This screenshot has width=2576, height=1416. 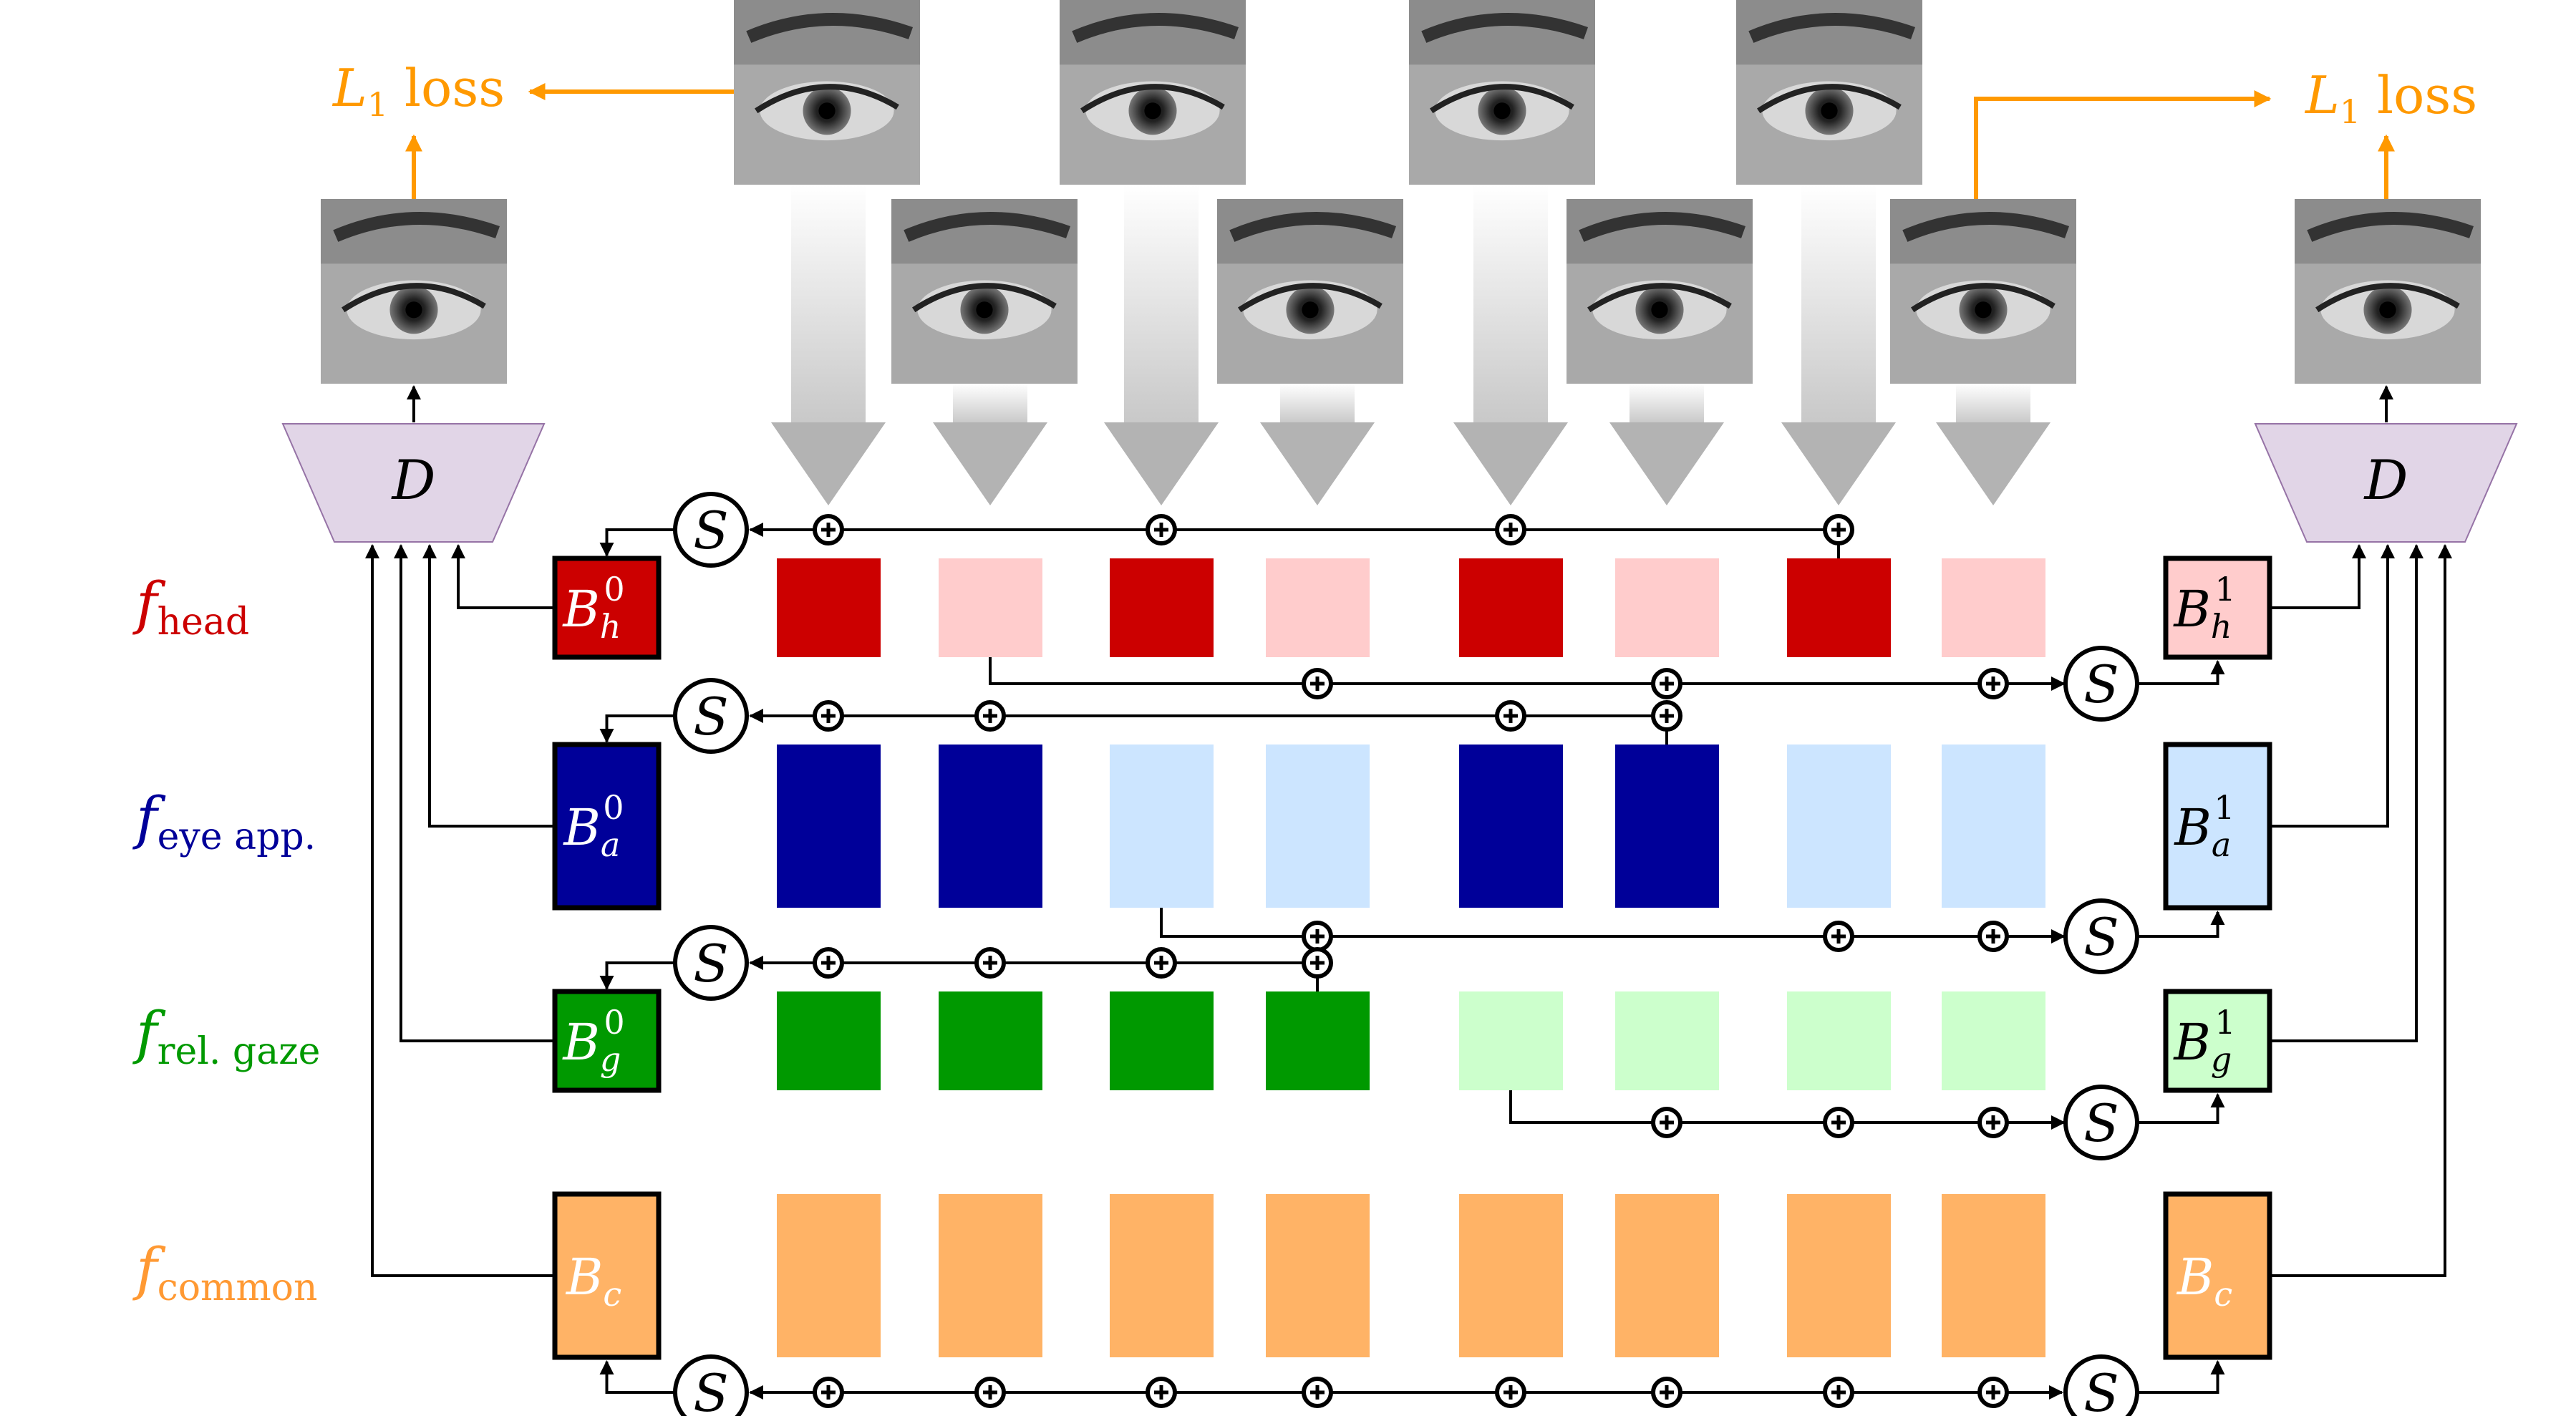 What do you see at coordinates (2385, 480) in the screenshot?
I see `decoder-right-label: D` at bounding box center [2385, 480].